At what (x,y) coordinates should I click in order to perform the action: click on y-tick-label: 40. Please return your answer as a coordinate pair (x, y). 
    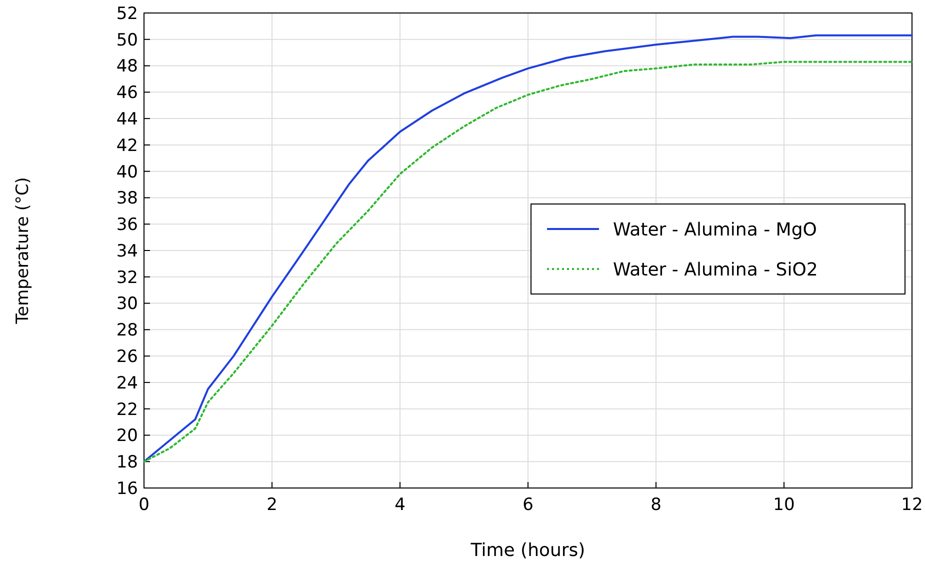
    Looking at the image, I should click on (127, 172).